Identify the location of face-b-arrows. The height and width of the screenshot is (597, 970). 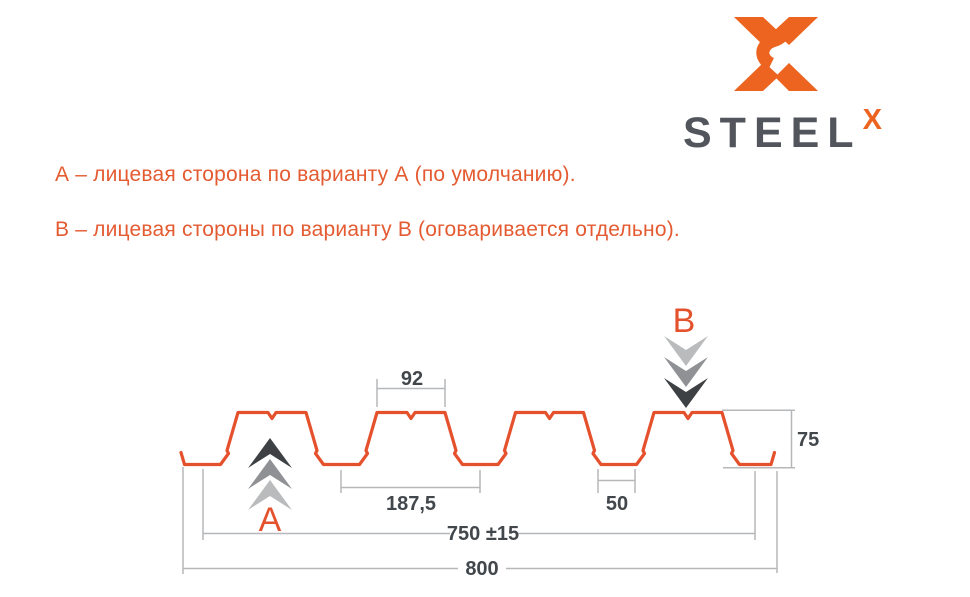
(686, 372).